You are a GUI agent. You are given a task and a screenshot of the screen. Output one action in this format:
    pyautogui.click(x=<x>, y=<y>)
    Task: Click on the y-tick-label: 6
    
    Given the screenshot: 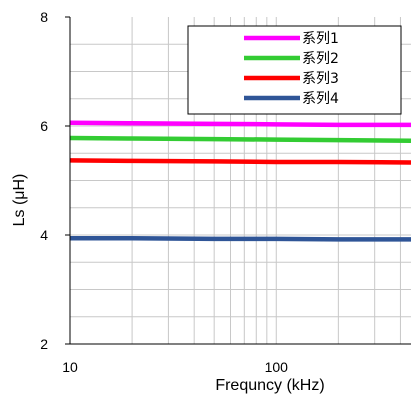 What is the action you would take?
    pyautogui.click(x=44, y=126)
    